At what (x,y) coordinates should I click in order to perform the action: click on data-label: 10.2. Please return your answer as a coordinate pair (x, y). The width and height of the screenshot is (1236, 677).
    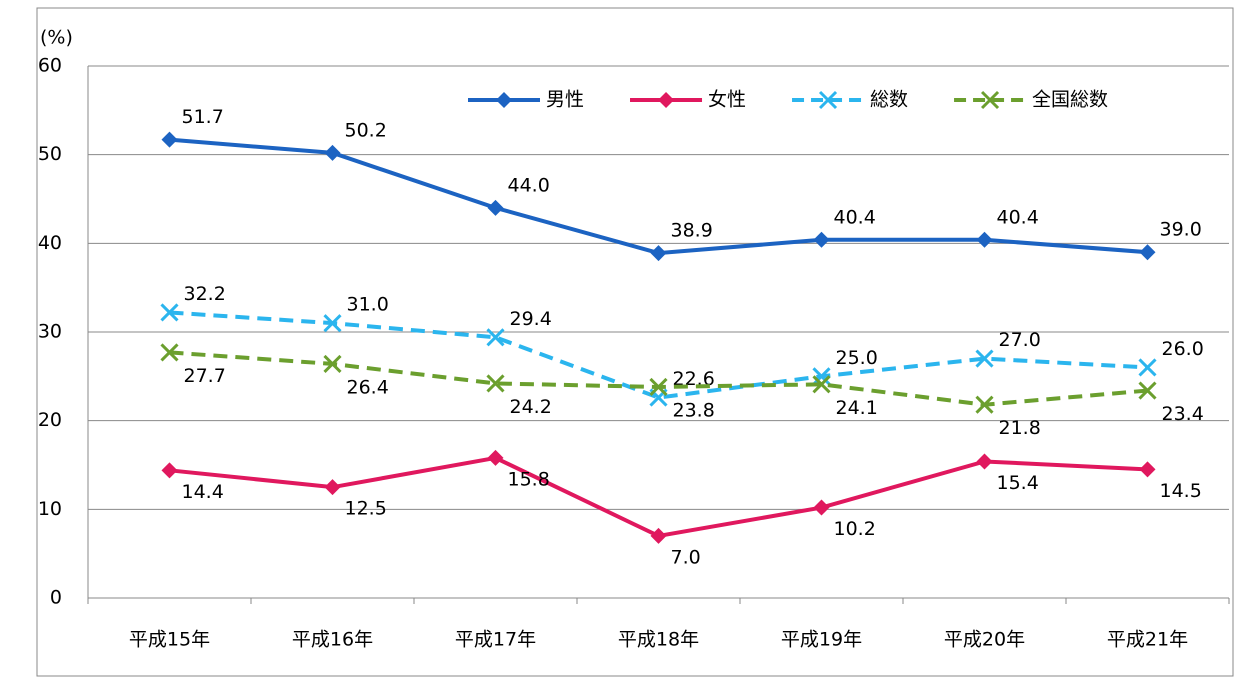
    Looking at the image, I should click on (855, 529).